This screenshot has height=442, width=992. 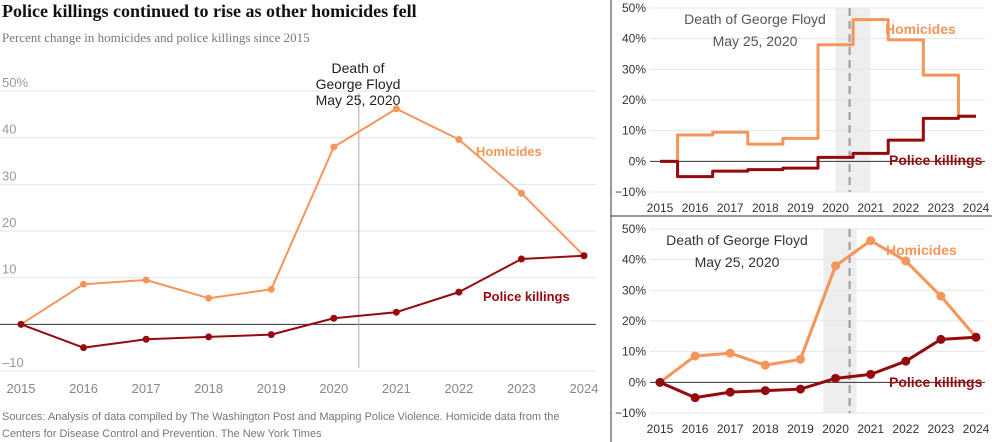 I want to click on y-tick-label: 30%, so click(x=634, y=290).